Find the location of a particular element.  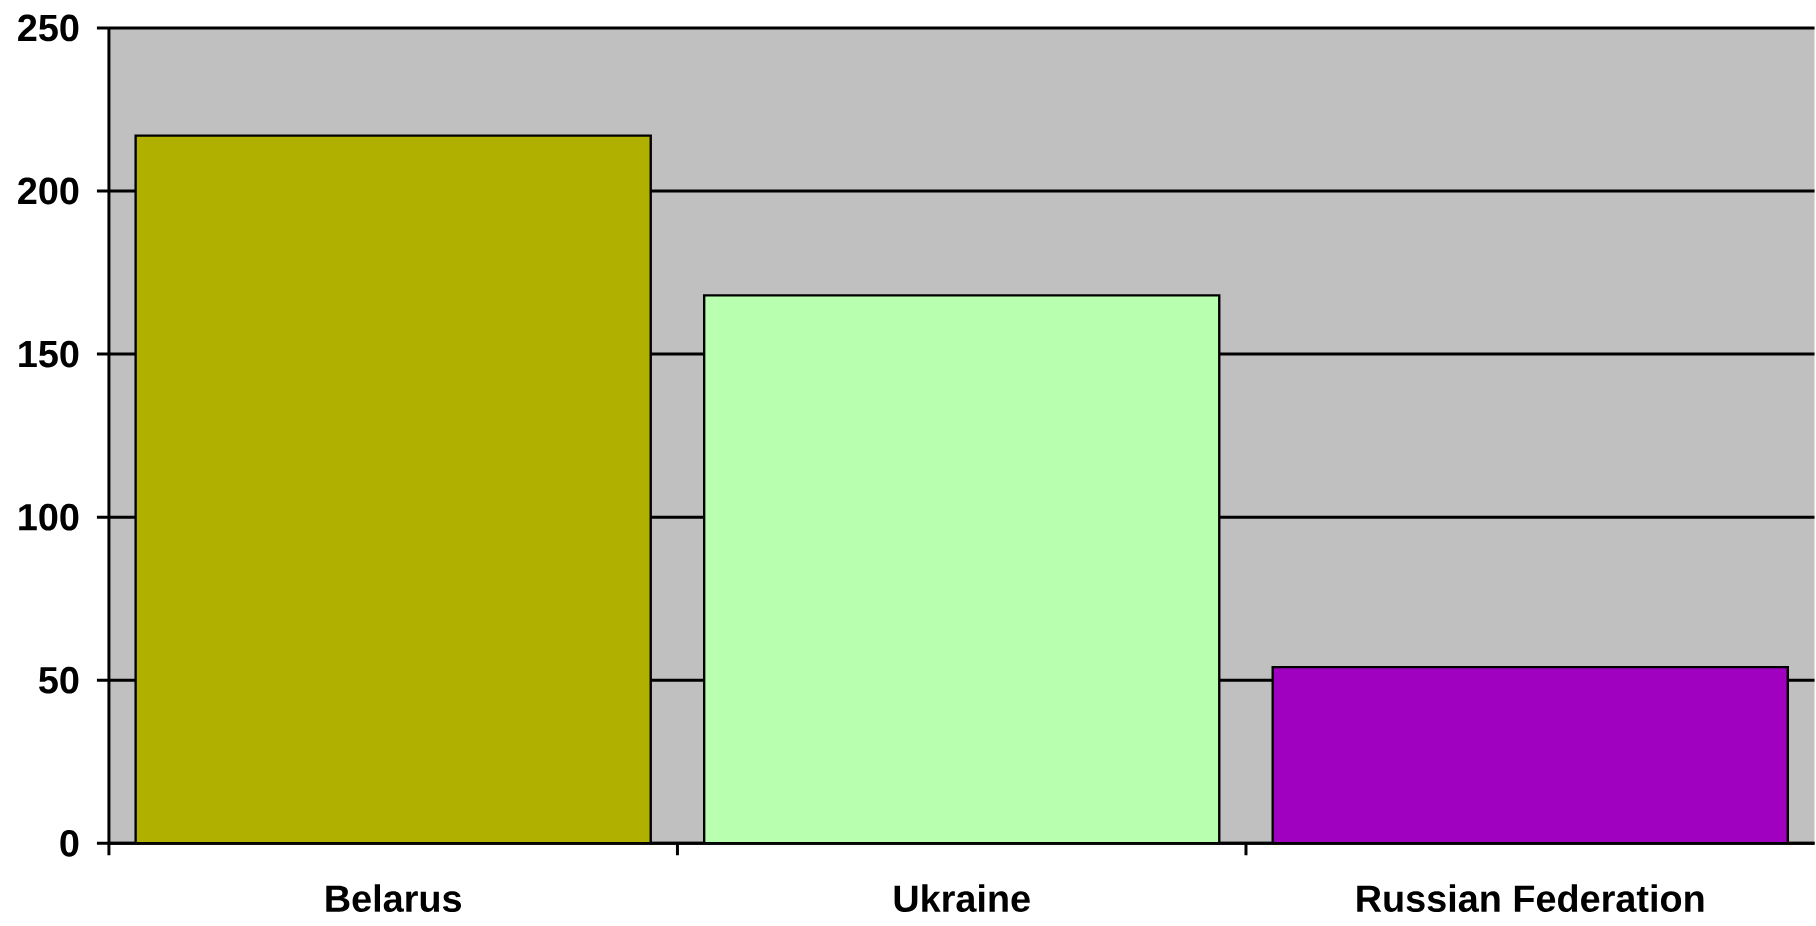

y-tick-label: 100 is located at coordinates (49, 517).